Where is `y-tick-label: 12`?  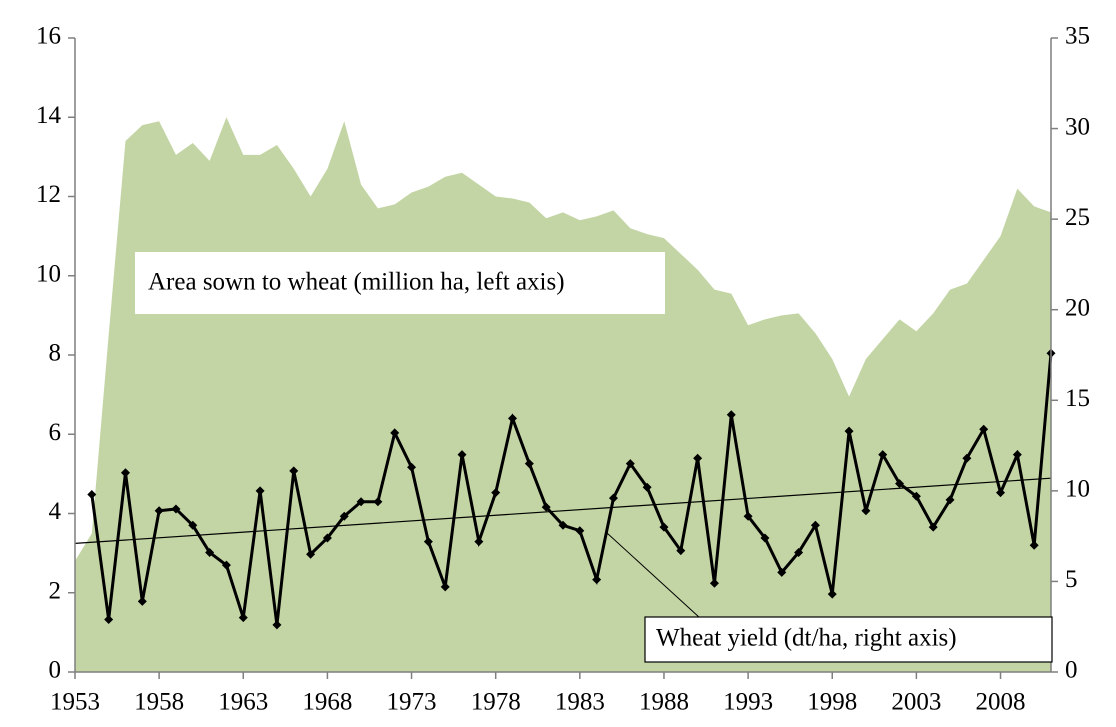 y-tick-label: 12 is located at coordinates (48, 194).